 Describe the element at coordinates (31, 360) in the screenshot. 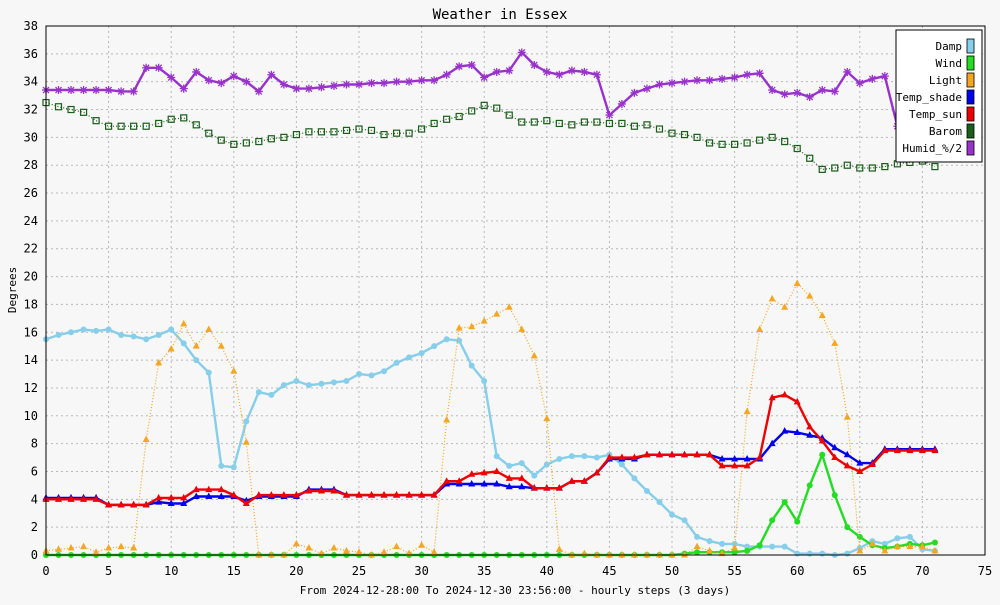

I see `y-tick-label: 14` at that location.